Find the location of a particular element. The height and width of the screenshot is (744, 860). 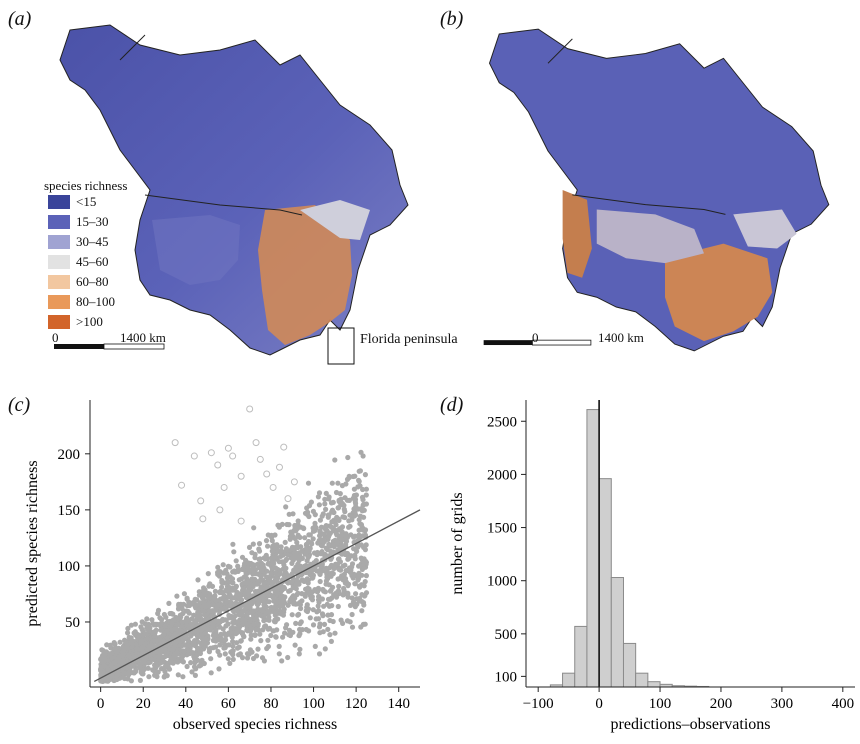

northeast-mid-region is located at coordinates (765, 229).